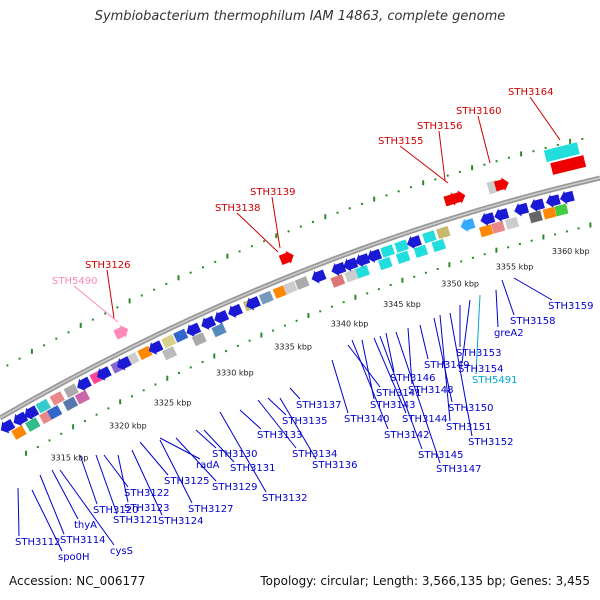 The height and width of the screenshot is (600, 600). I want to click on gene-label: STH3130, so click(234, 454).